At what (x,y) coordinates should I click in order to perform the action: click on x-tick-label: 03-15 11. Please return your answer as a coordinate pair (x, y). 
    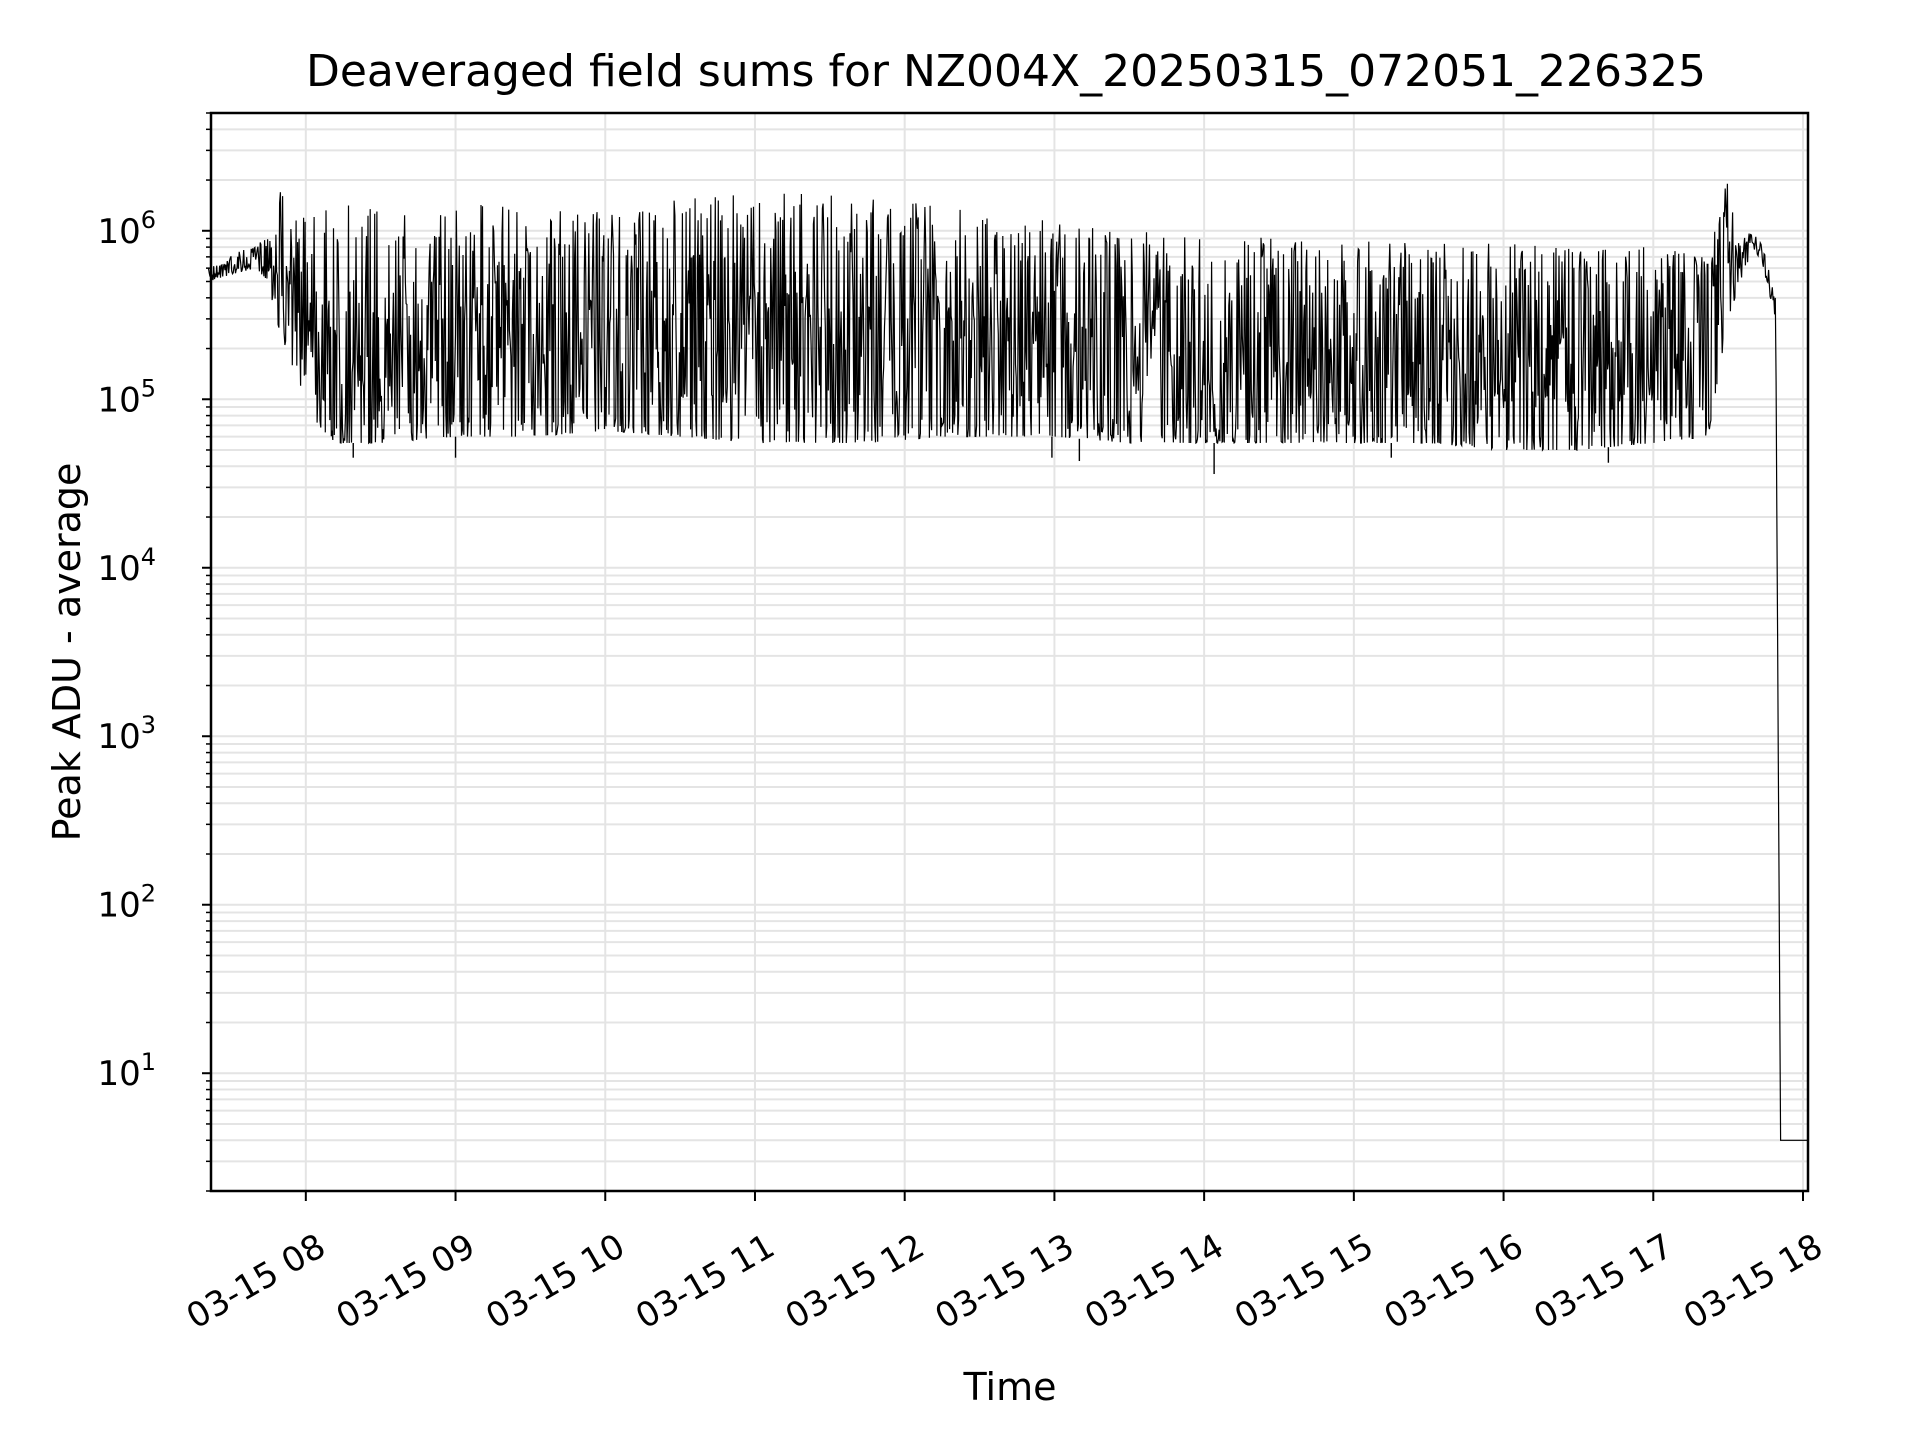
    Looking at the image, I should click on (705, 1281).